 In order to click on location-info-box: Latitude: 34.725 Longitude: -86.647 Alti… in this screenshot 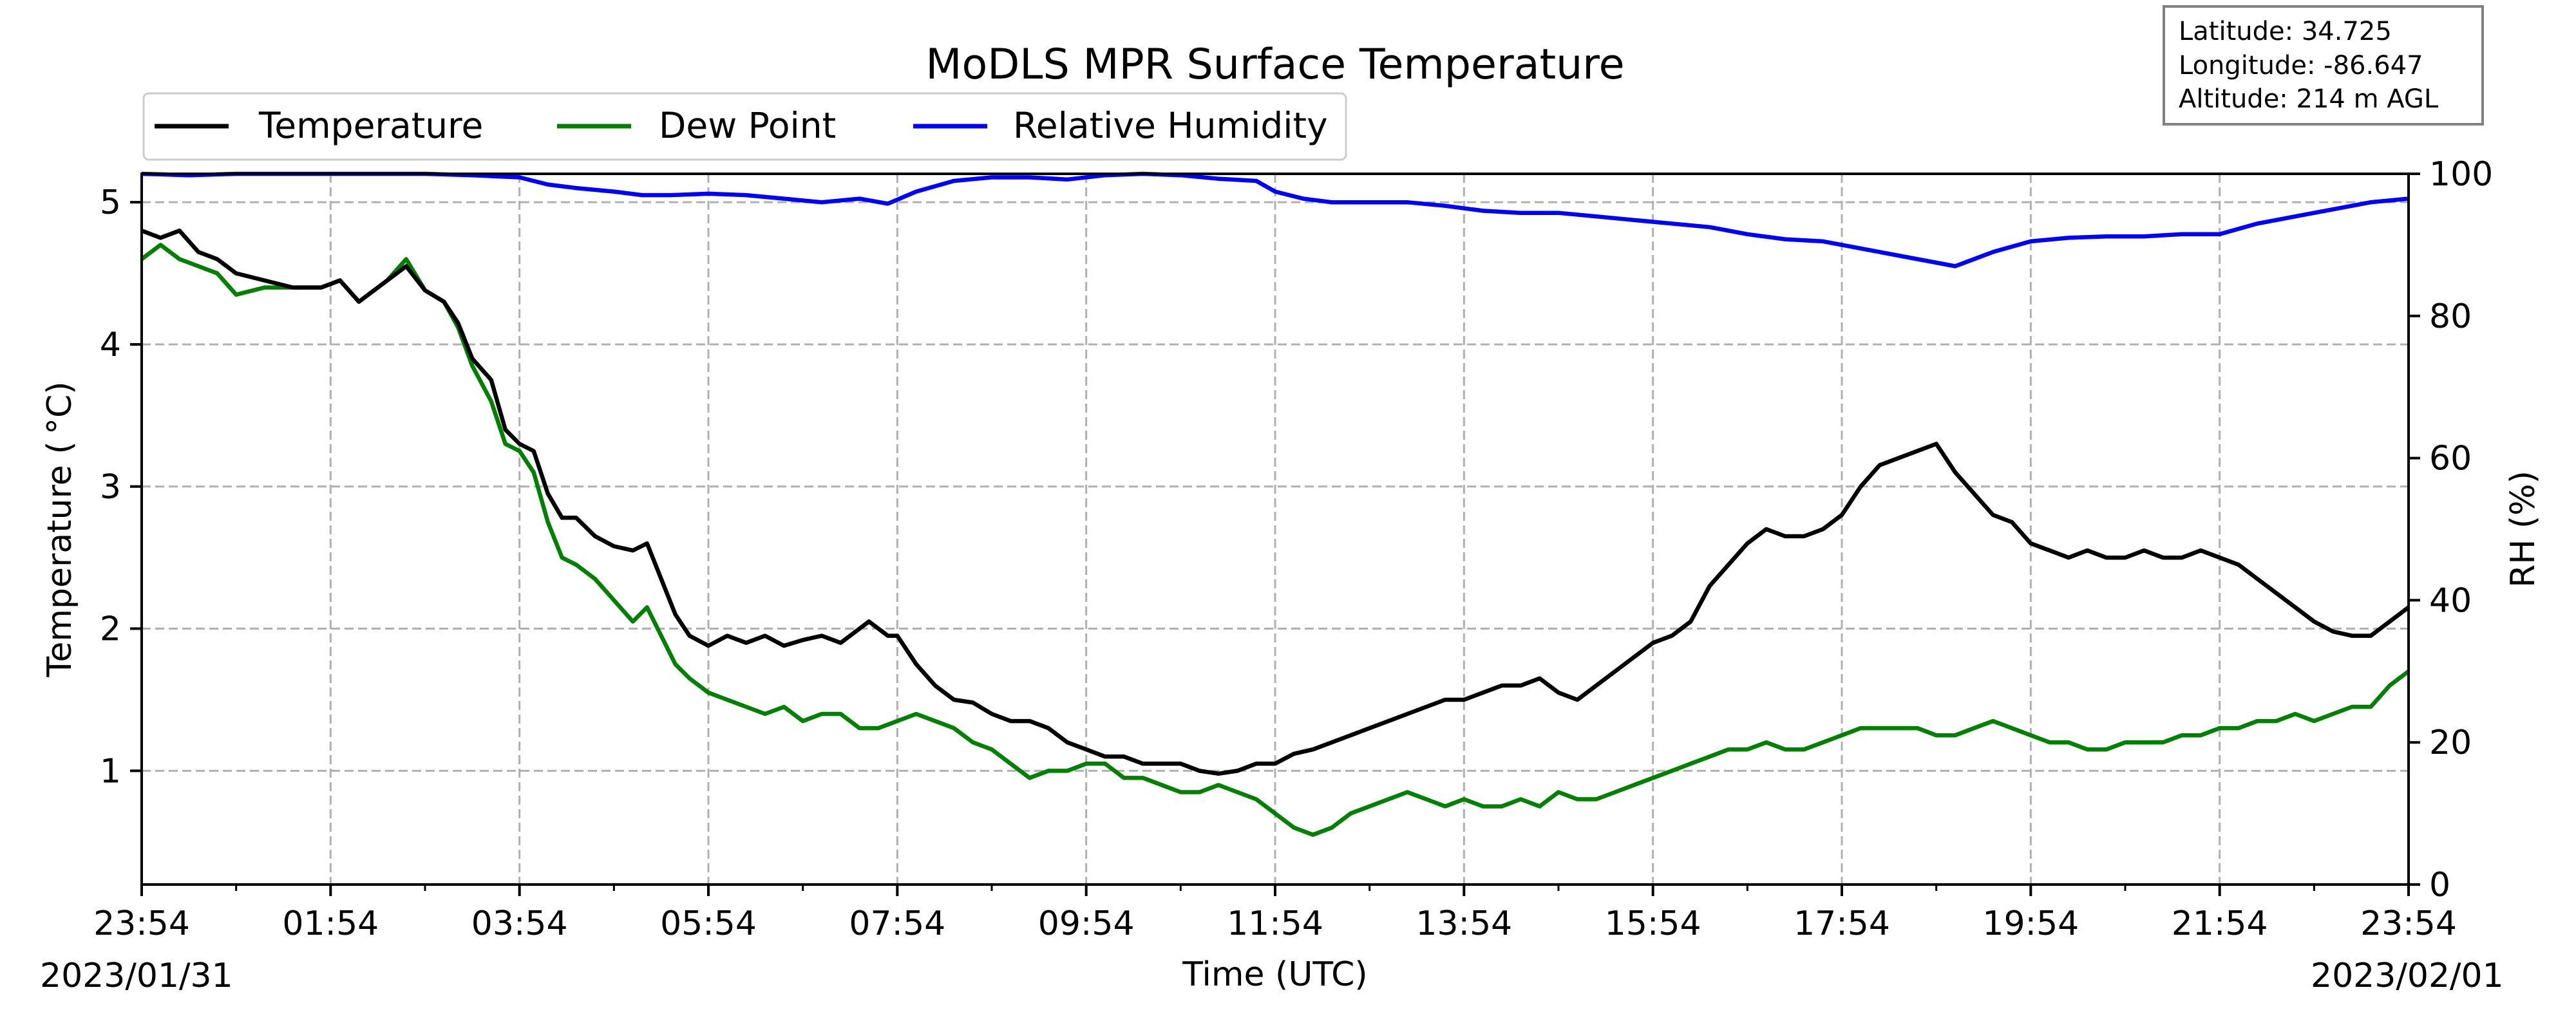, I will do `click(2324, 66)`.